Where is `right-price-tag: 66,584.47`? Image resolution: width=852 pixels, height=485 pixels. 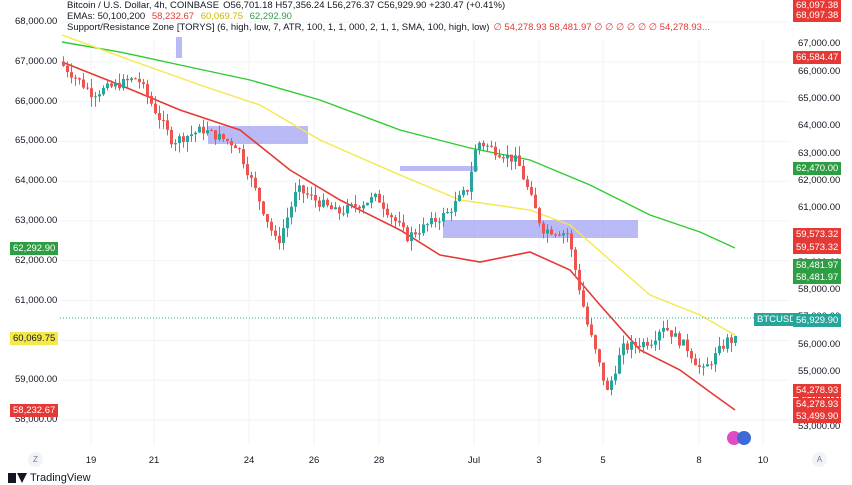 right-price-tag: 66,584.47 is located at coordinates (817, 57).